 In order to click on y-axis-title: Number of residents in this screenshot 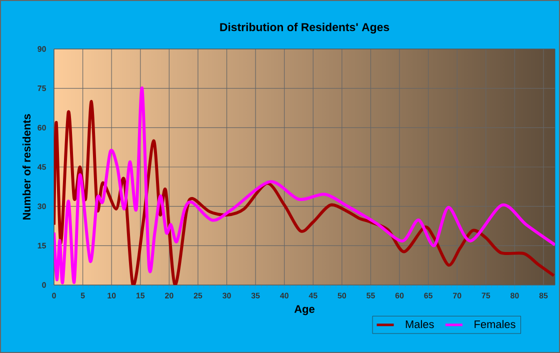, I will do `click(26, 167)`.